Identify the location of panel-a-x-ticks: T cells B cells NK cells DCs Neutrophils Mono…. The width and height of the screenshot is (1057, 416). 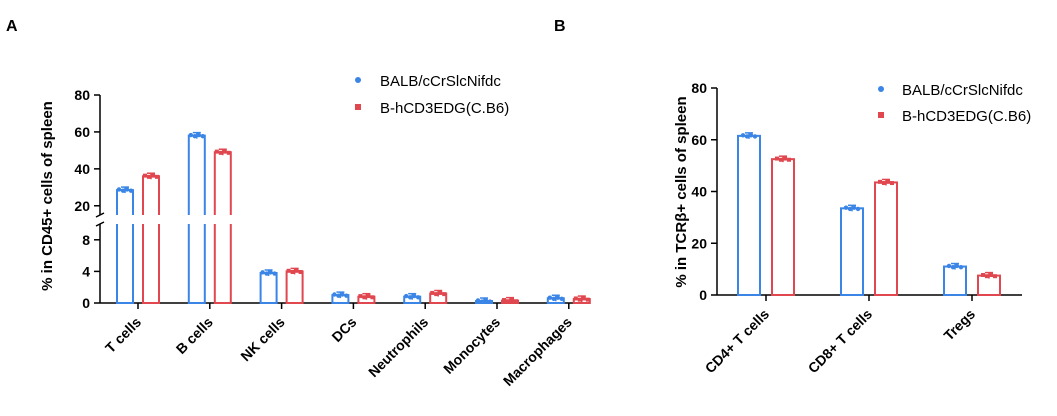
(338, 346).